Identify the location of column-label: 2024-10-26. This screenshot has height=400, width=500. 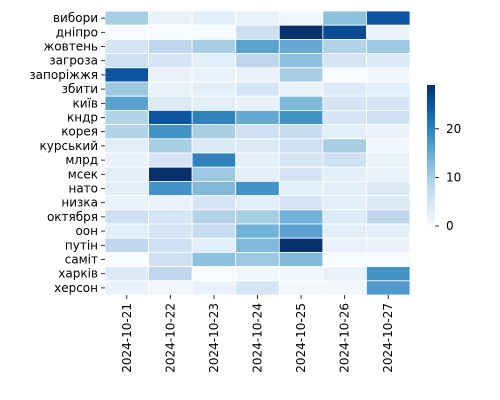
(345, 338).